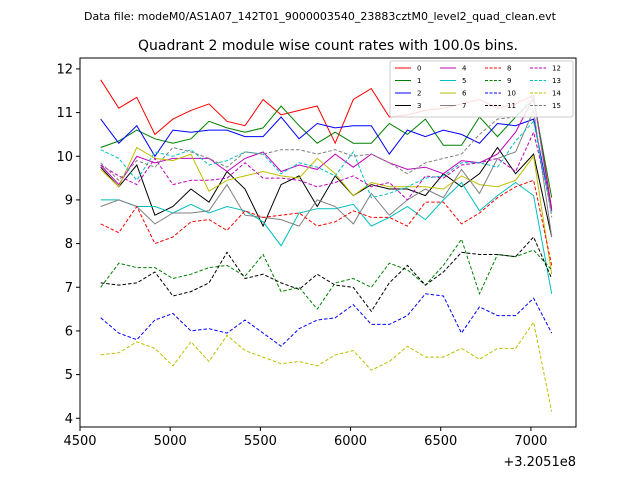  Describe the element at coordinates (419, 94) in the screenshot. I see `legend-label-2: 2` at that location.